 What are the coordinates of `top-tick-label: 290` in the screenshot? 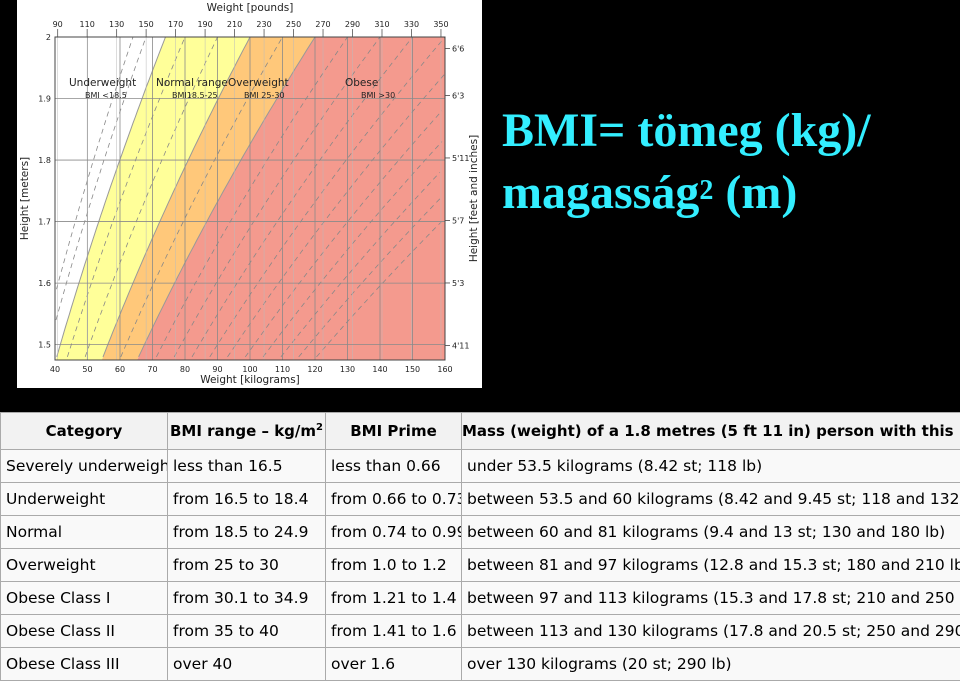 It's located at (352, 24).